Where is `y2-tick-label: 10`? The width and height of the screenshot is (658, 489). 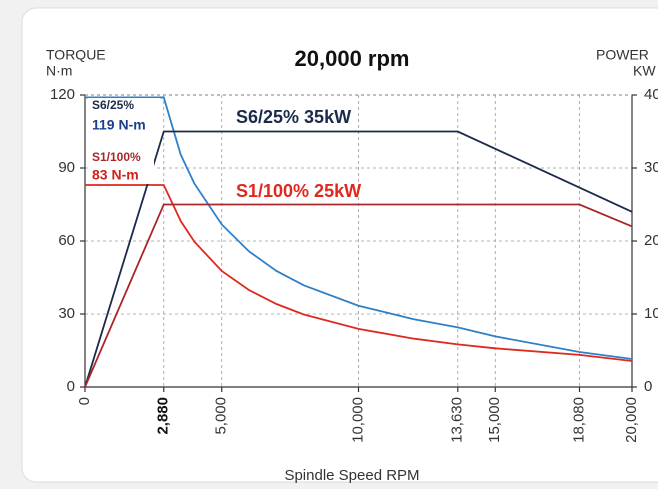
y2-tick-label: 10 is located at coordinates (651, 313).